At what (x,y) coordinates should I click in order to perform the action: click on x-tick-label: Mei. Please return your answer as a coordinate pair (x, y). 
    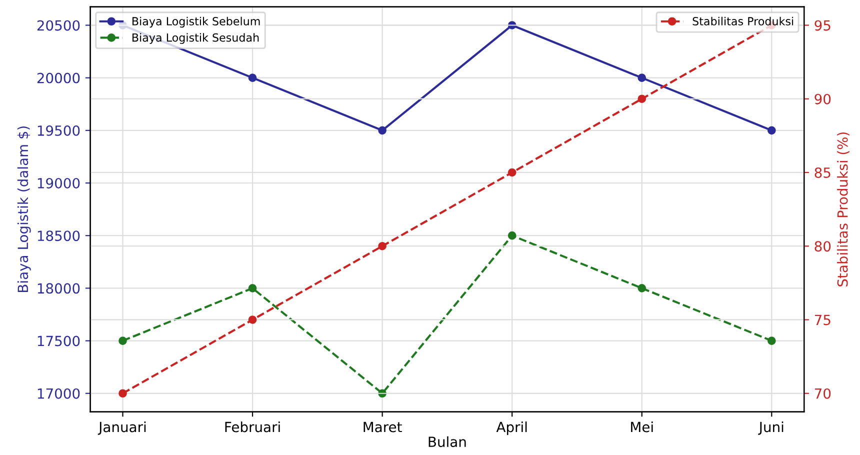
    Looking at the image, I should click on (642, 426).